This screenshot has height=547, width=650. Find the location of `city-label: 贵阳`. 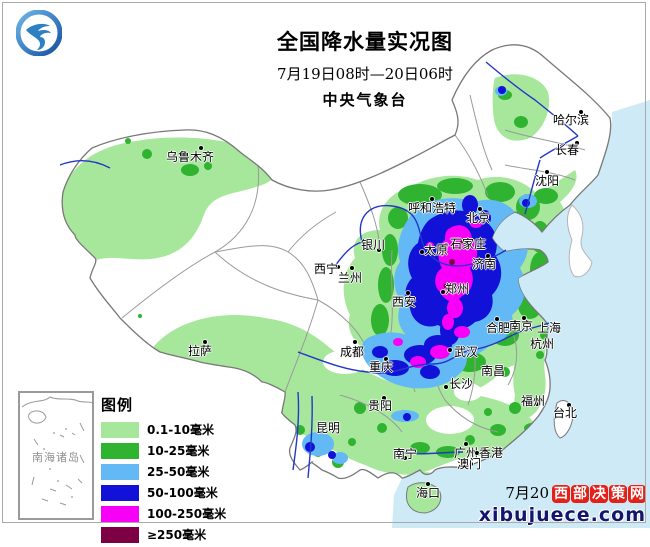

city-label: 贵阳 is located at coordinates (380, 406).